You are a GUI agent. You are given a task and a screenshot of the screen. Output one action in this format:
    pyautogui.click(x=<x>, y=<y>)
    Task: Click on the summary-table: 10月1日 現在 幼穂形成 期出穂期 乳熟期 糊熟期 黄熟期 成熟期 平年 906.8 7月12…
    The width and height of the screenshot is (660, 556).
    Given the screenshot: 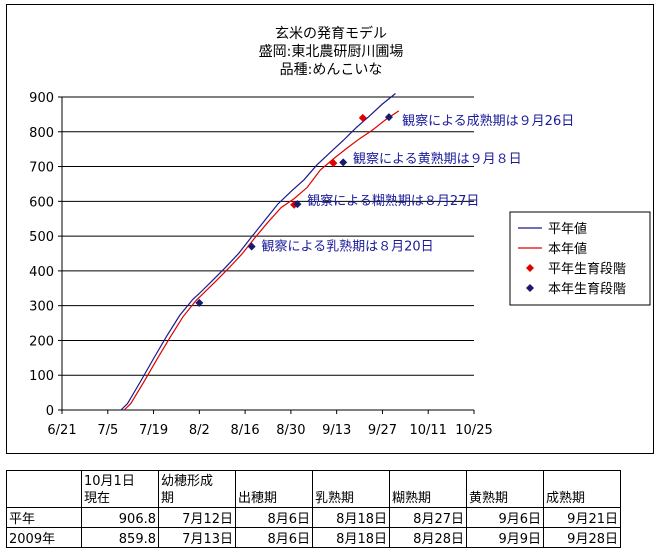 What is the action you would take?
    pyautogui.click(x=313, y=509)
    